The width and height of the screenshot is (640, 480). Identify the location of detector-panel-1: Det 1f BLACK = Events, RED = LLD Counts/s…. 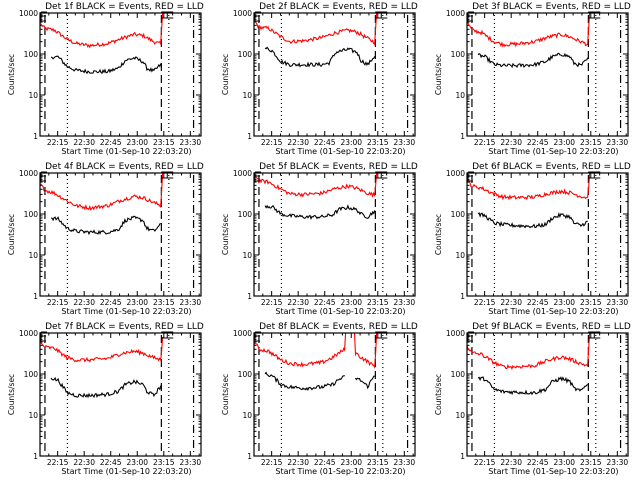
(105, 79).